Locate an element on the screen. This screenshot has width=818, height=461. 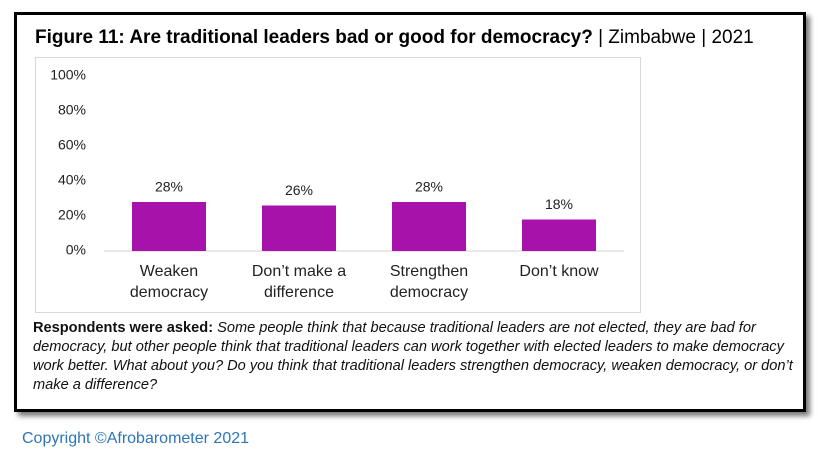
chart-subtitle: | Zimbabwe | 2021 is located at coordinates (676, 37).